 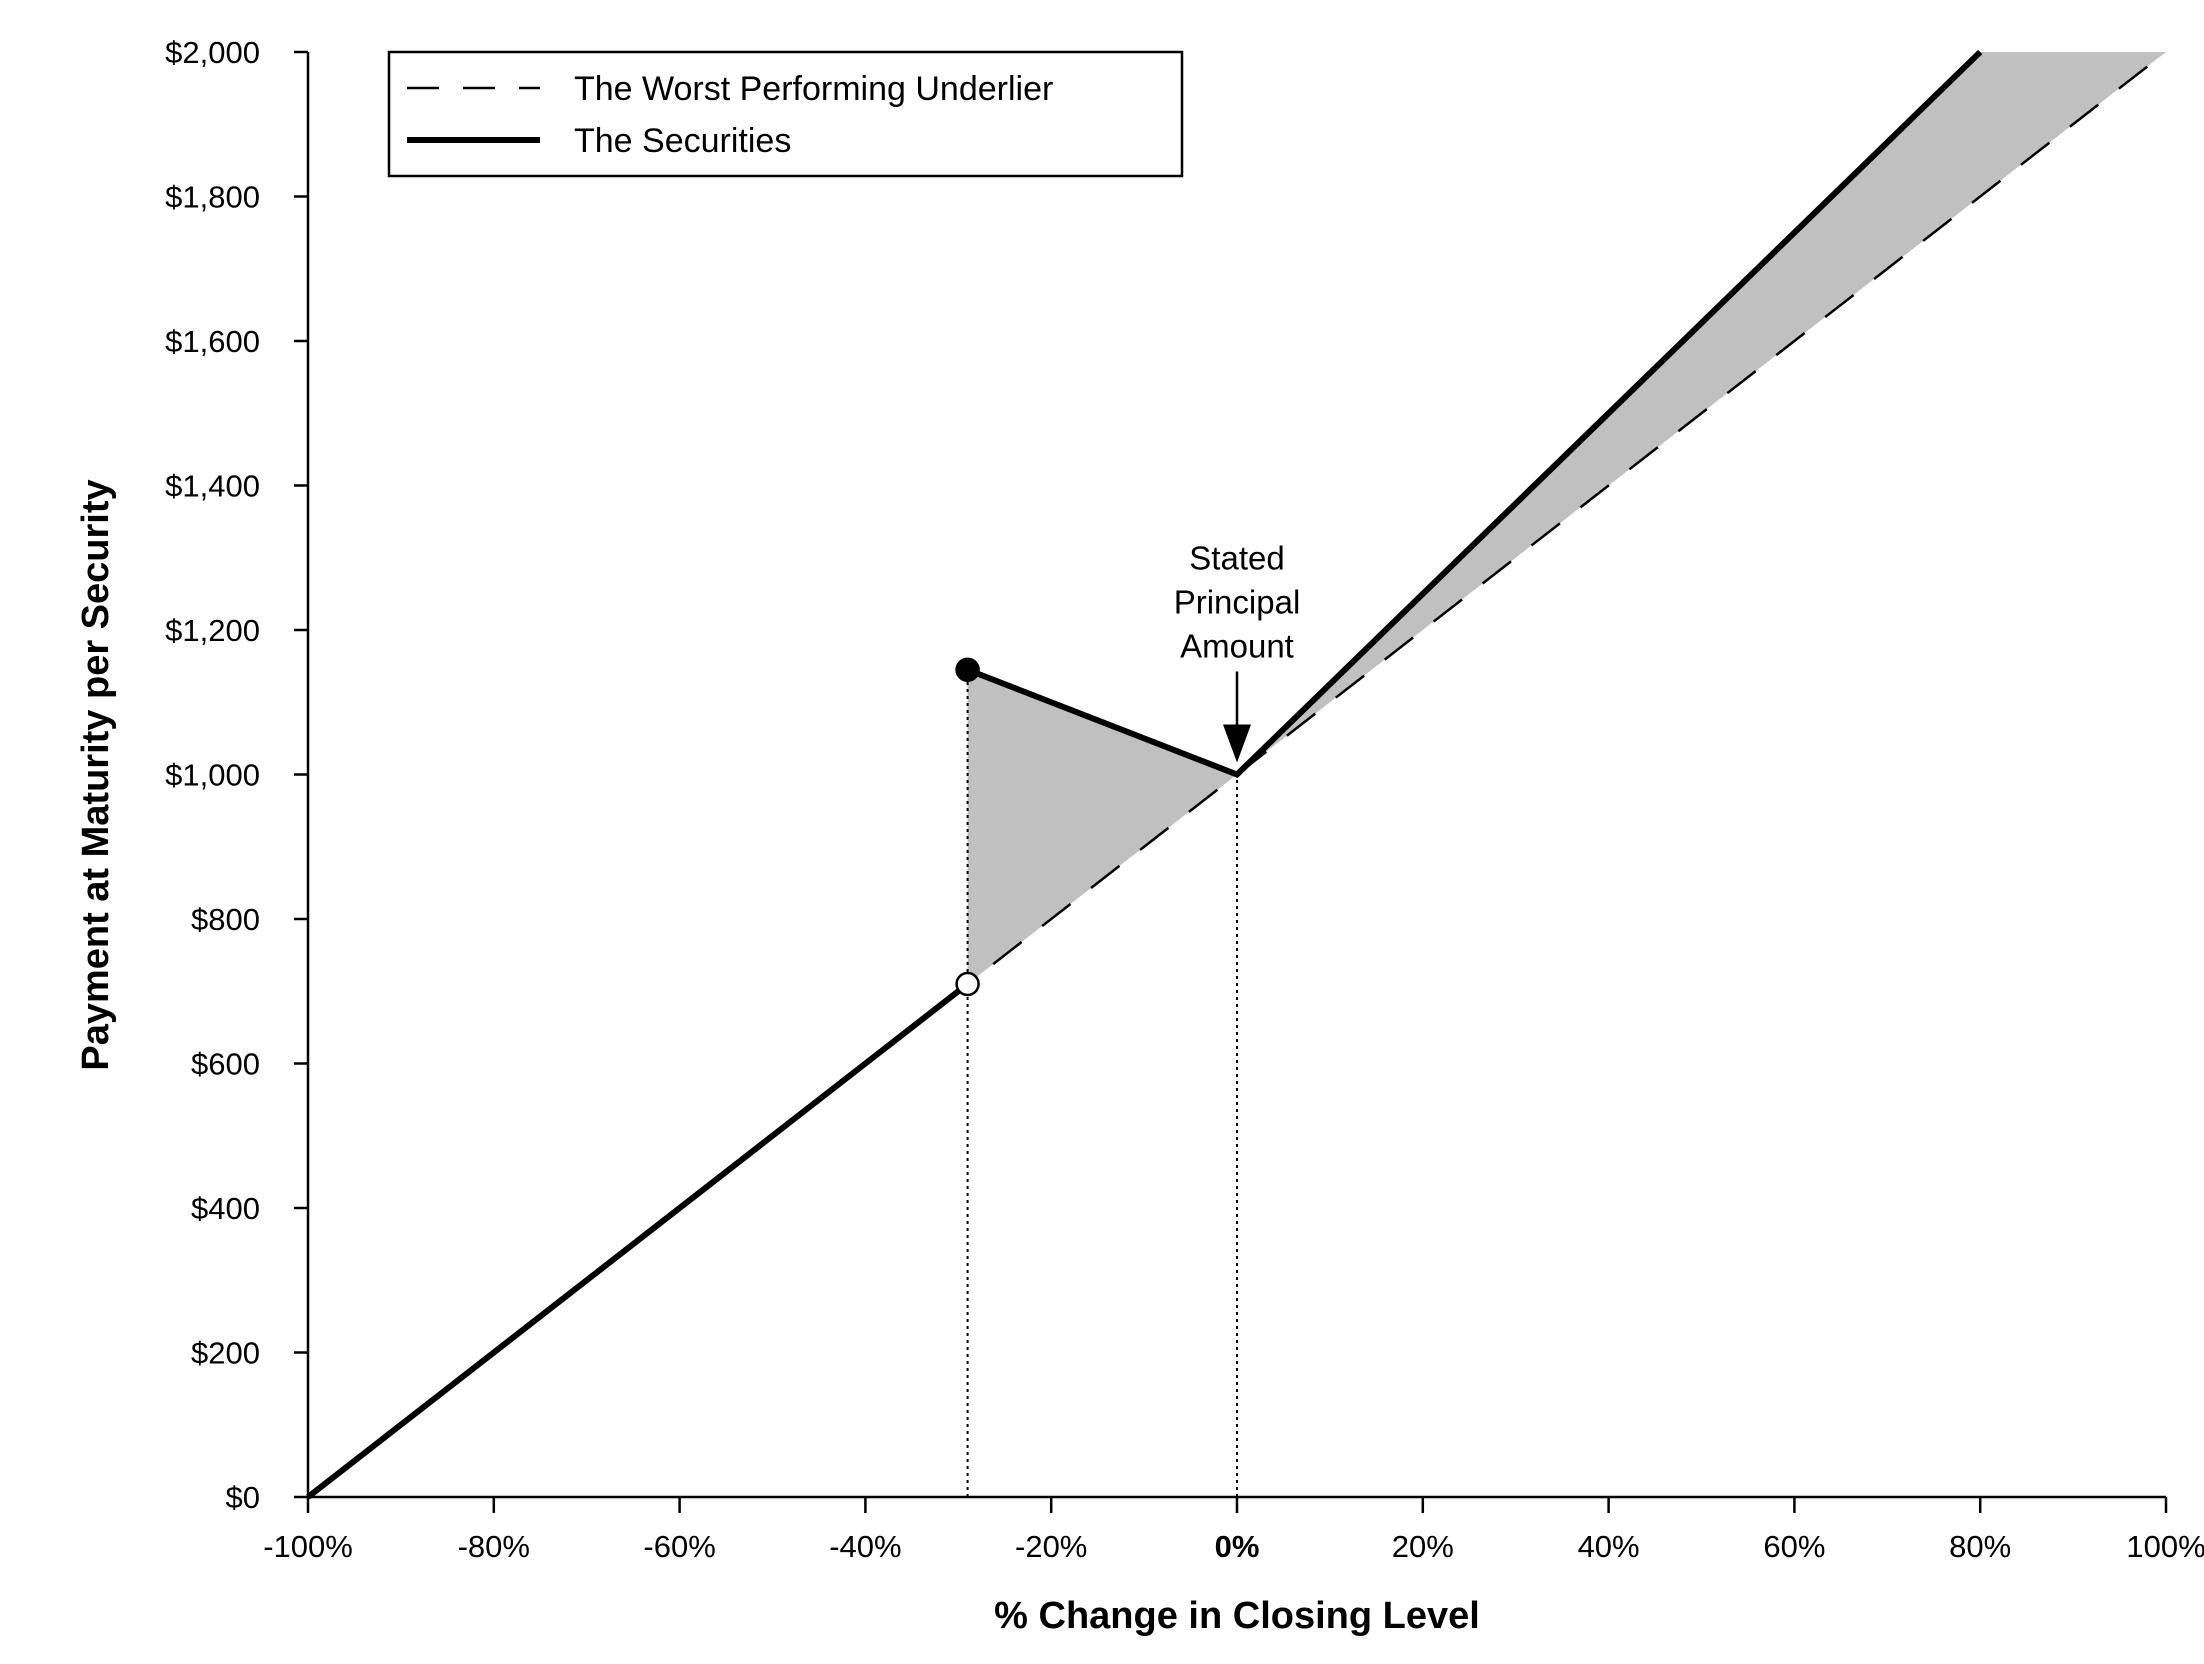 I want to click on x-tick-label: 0%, so click(x=1237, y=1546).